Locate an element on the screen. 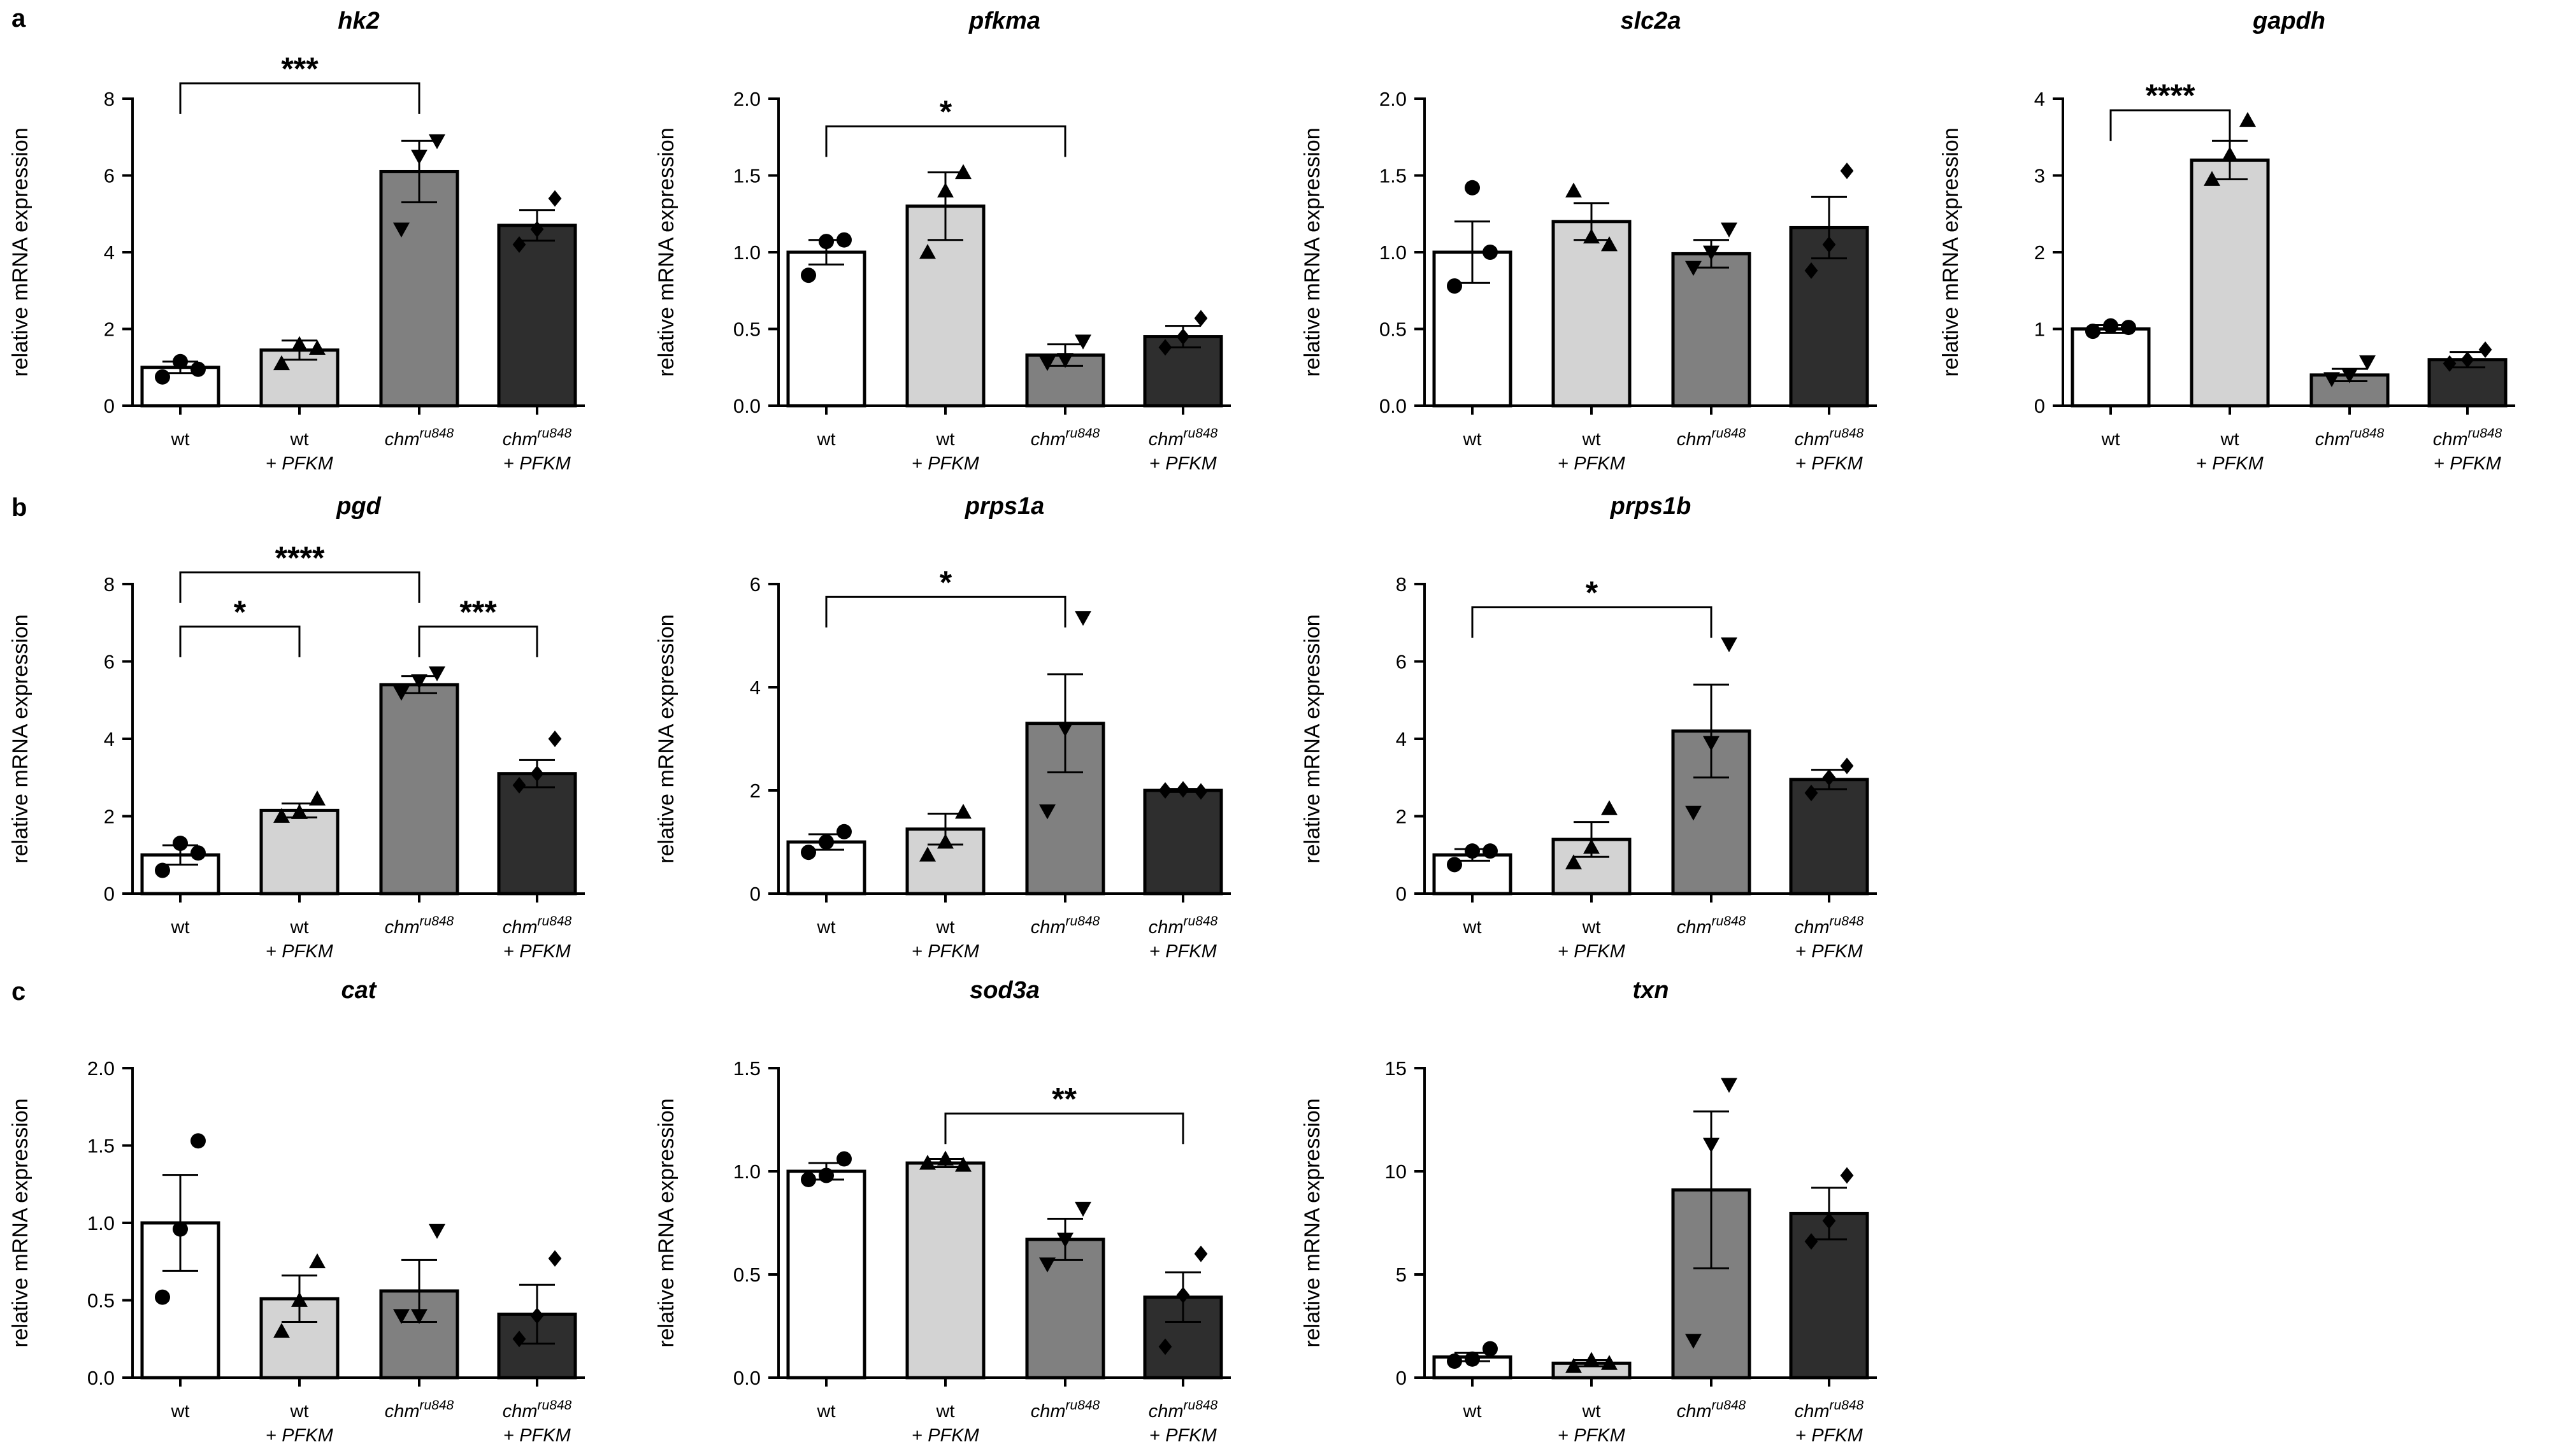  chart-title: pfkma is located at coordinates (1004, 21).